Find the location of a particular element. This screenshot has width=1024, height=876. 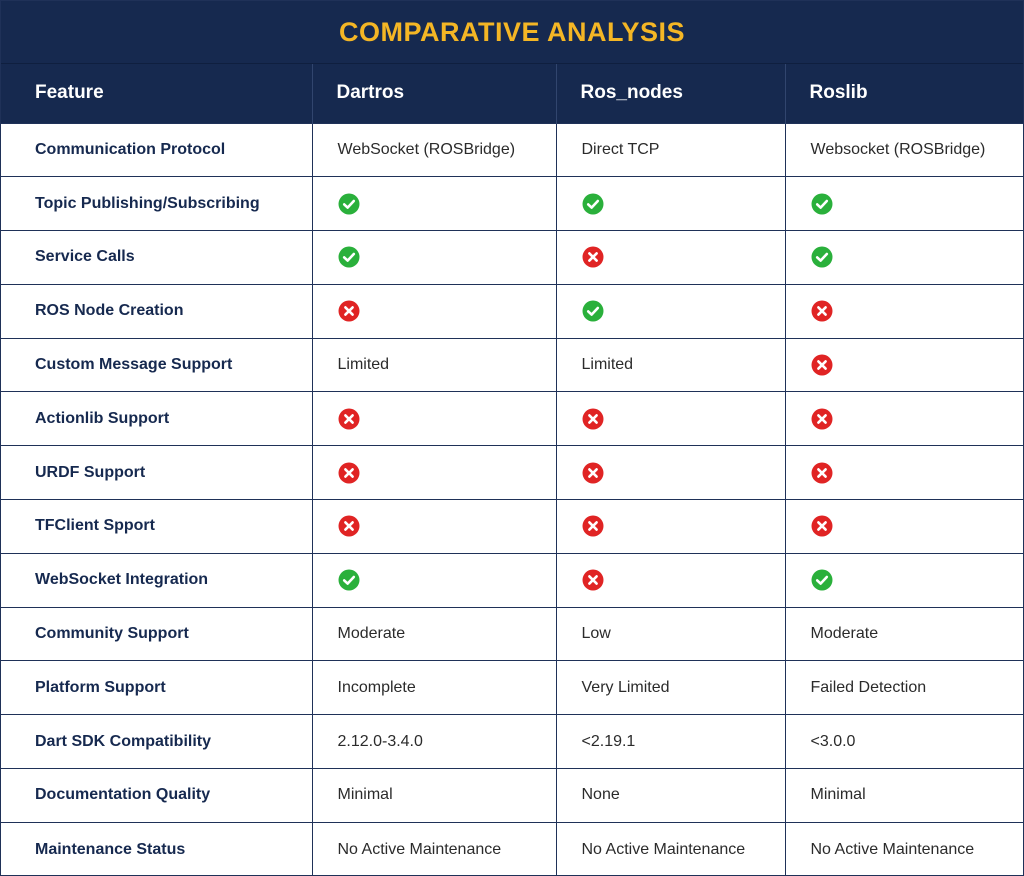

title-bar: COMPARATIVE ANALYSIS is located at coordinates (512, 32).